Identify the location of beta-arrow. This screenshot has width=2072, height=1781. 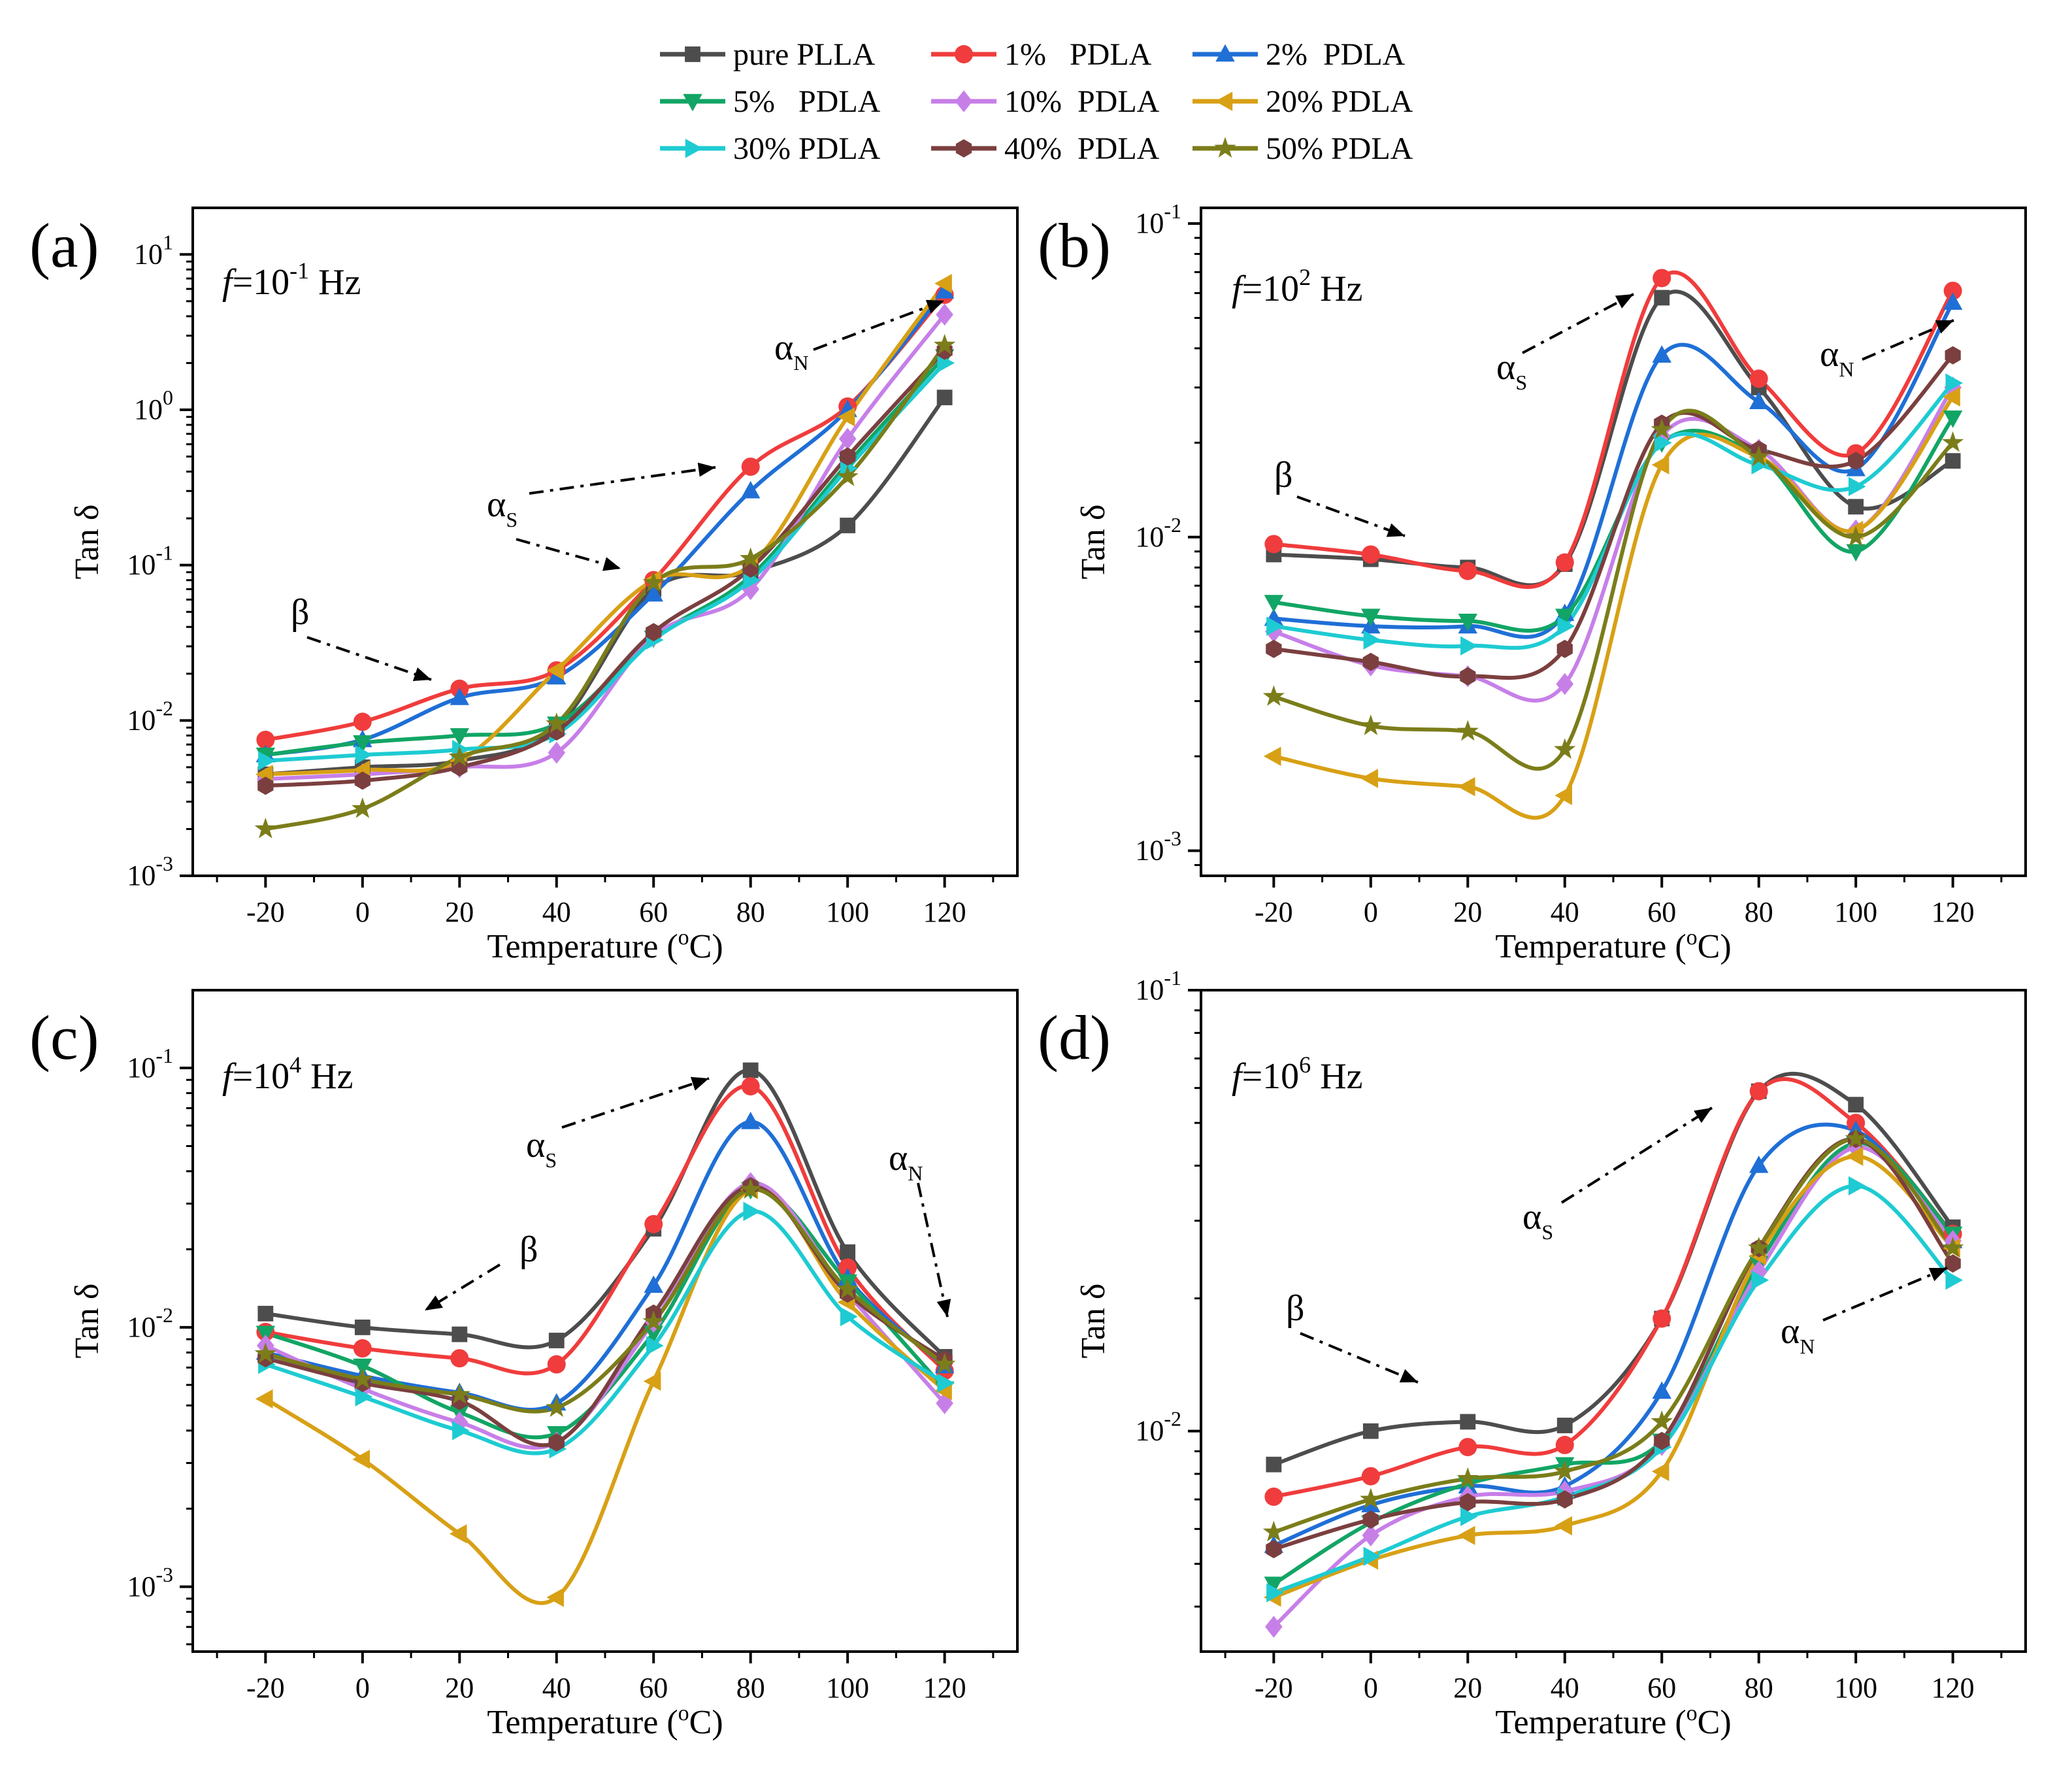
(1359, 1358).